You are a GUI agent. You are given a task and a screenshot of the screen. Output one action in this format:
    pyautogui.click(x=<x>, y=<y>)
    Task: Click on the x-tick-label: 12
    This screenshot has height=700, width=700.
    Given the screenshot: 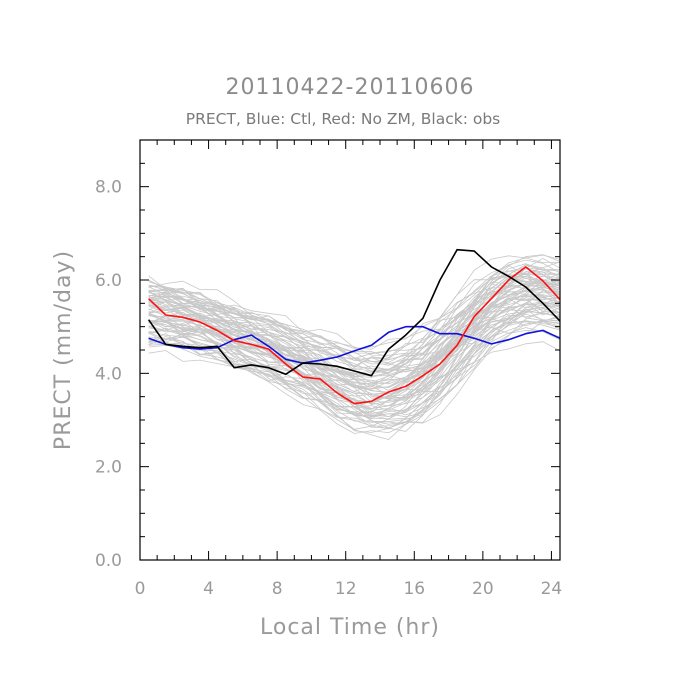 What is the action you would take?
    pyautogui.click(x=346, y=589)
    